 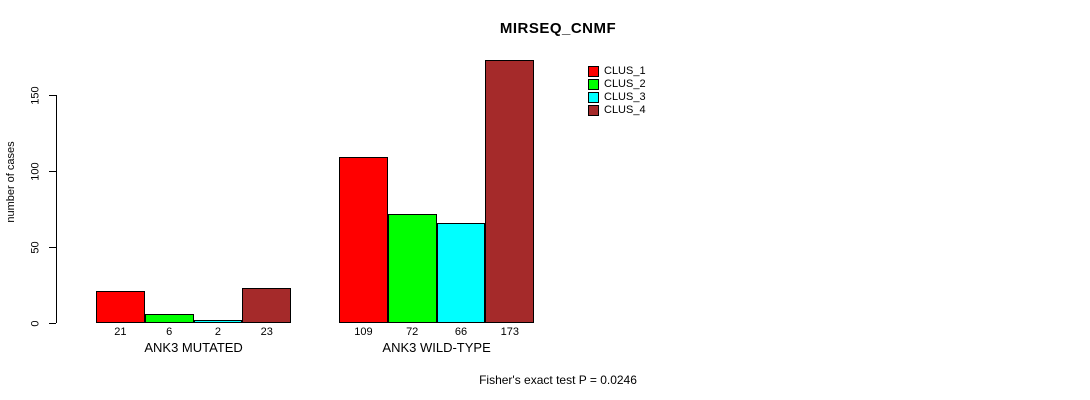 What do you see at coordinates (412, 268) in the screenshot?
I see `bar-clus-2-ank3-wild-type` at bounding box center [412, 268].